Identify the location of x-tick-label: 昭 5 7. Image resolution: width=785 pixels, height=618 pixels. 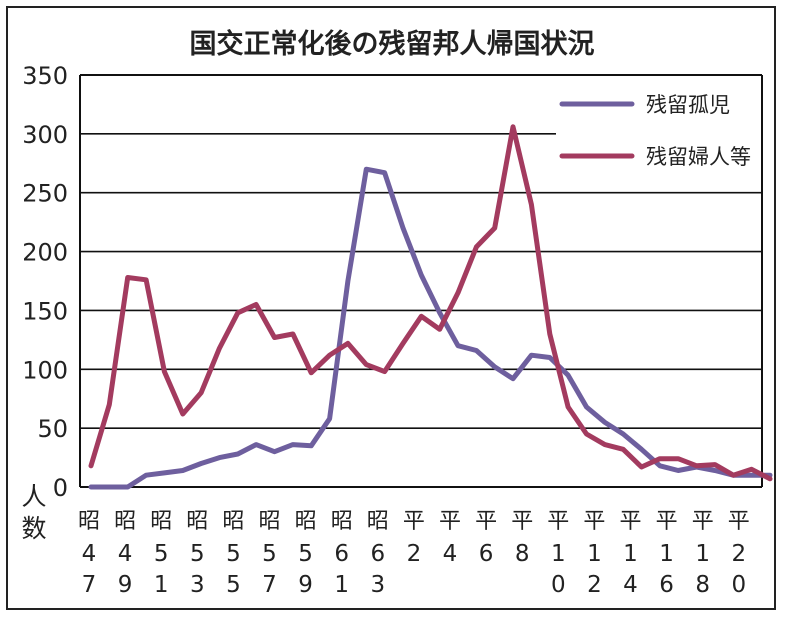
(269, 553).